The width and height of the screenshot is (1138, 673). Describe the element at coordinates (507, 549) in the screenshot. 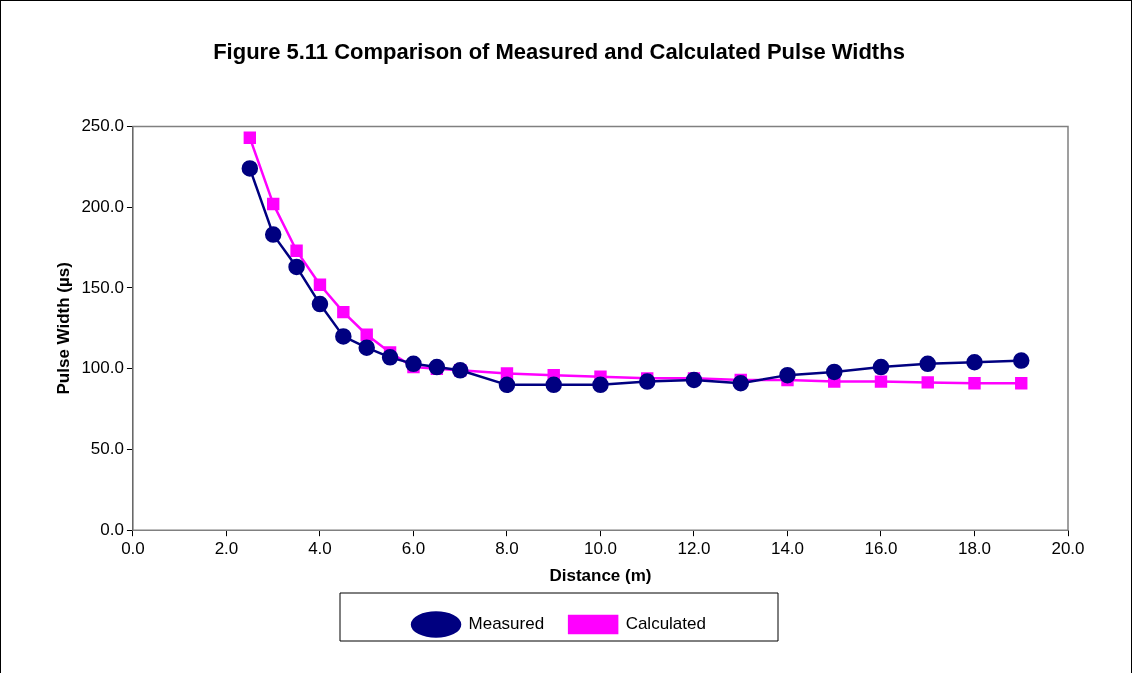

I see `x-tick-label: 8.0` at that location.